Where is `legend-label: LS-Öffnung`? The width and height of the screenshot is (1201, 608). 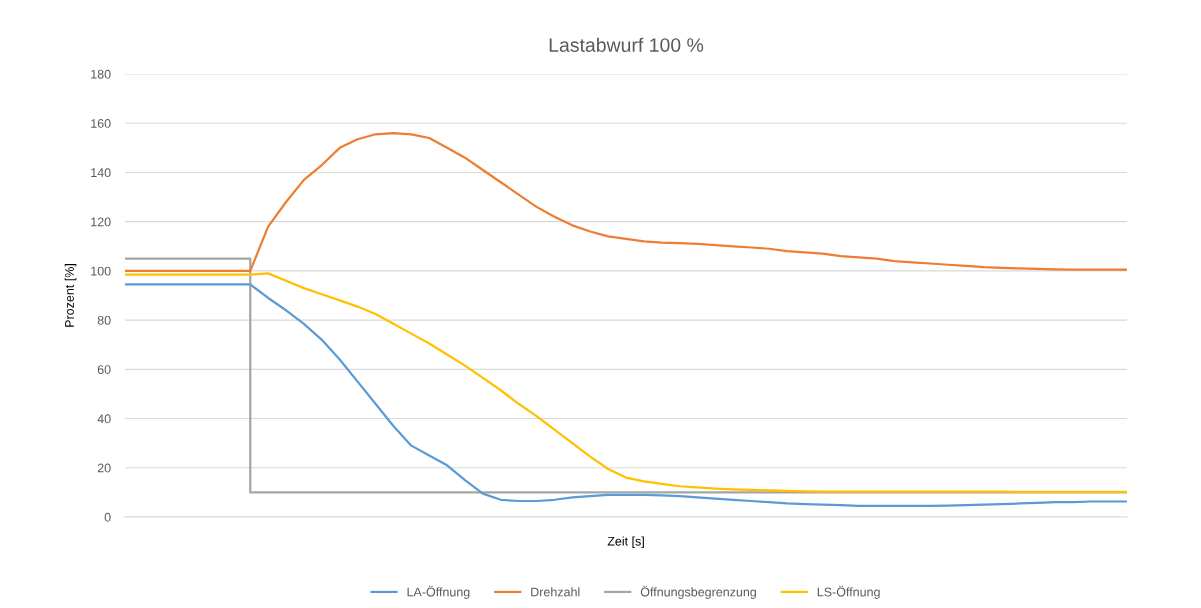
legend-label: LS-Öffnung is located at coordinates (848, 592).